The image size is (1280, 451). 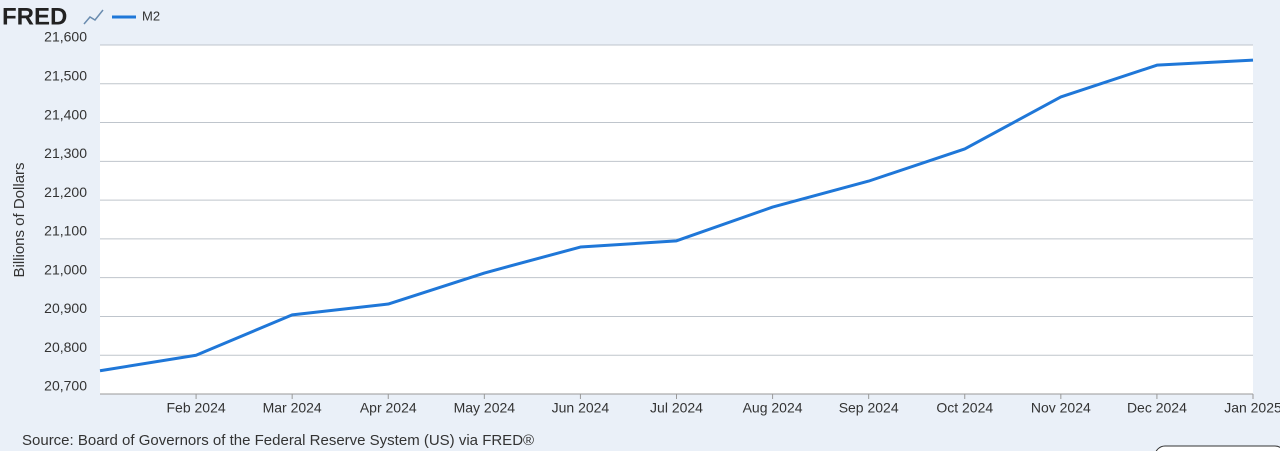 What do you see at coordinates (93, 17) in the screenshot?
I see `logo-icon` at bounding box center [93, 17].